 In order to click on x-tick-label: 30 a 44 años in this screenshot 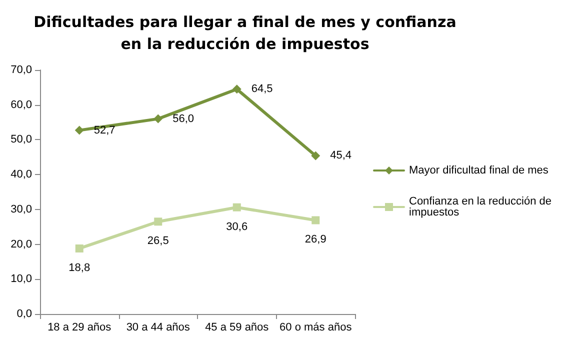, I will do `click(158, 328)`.